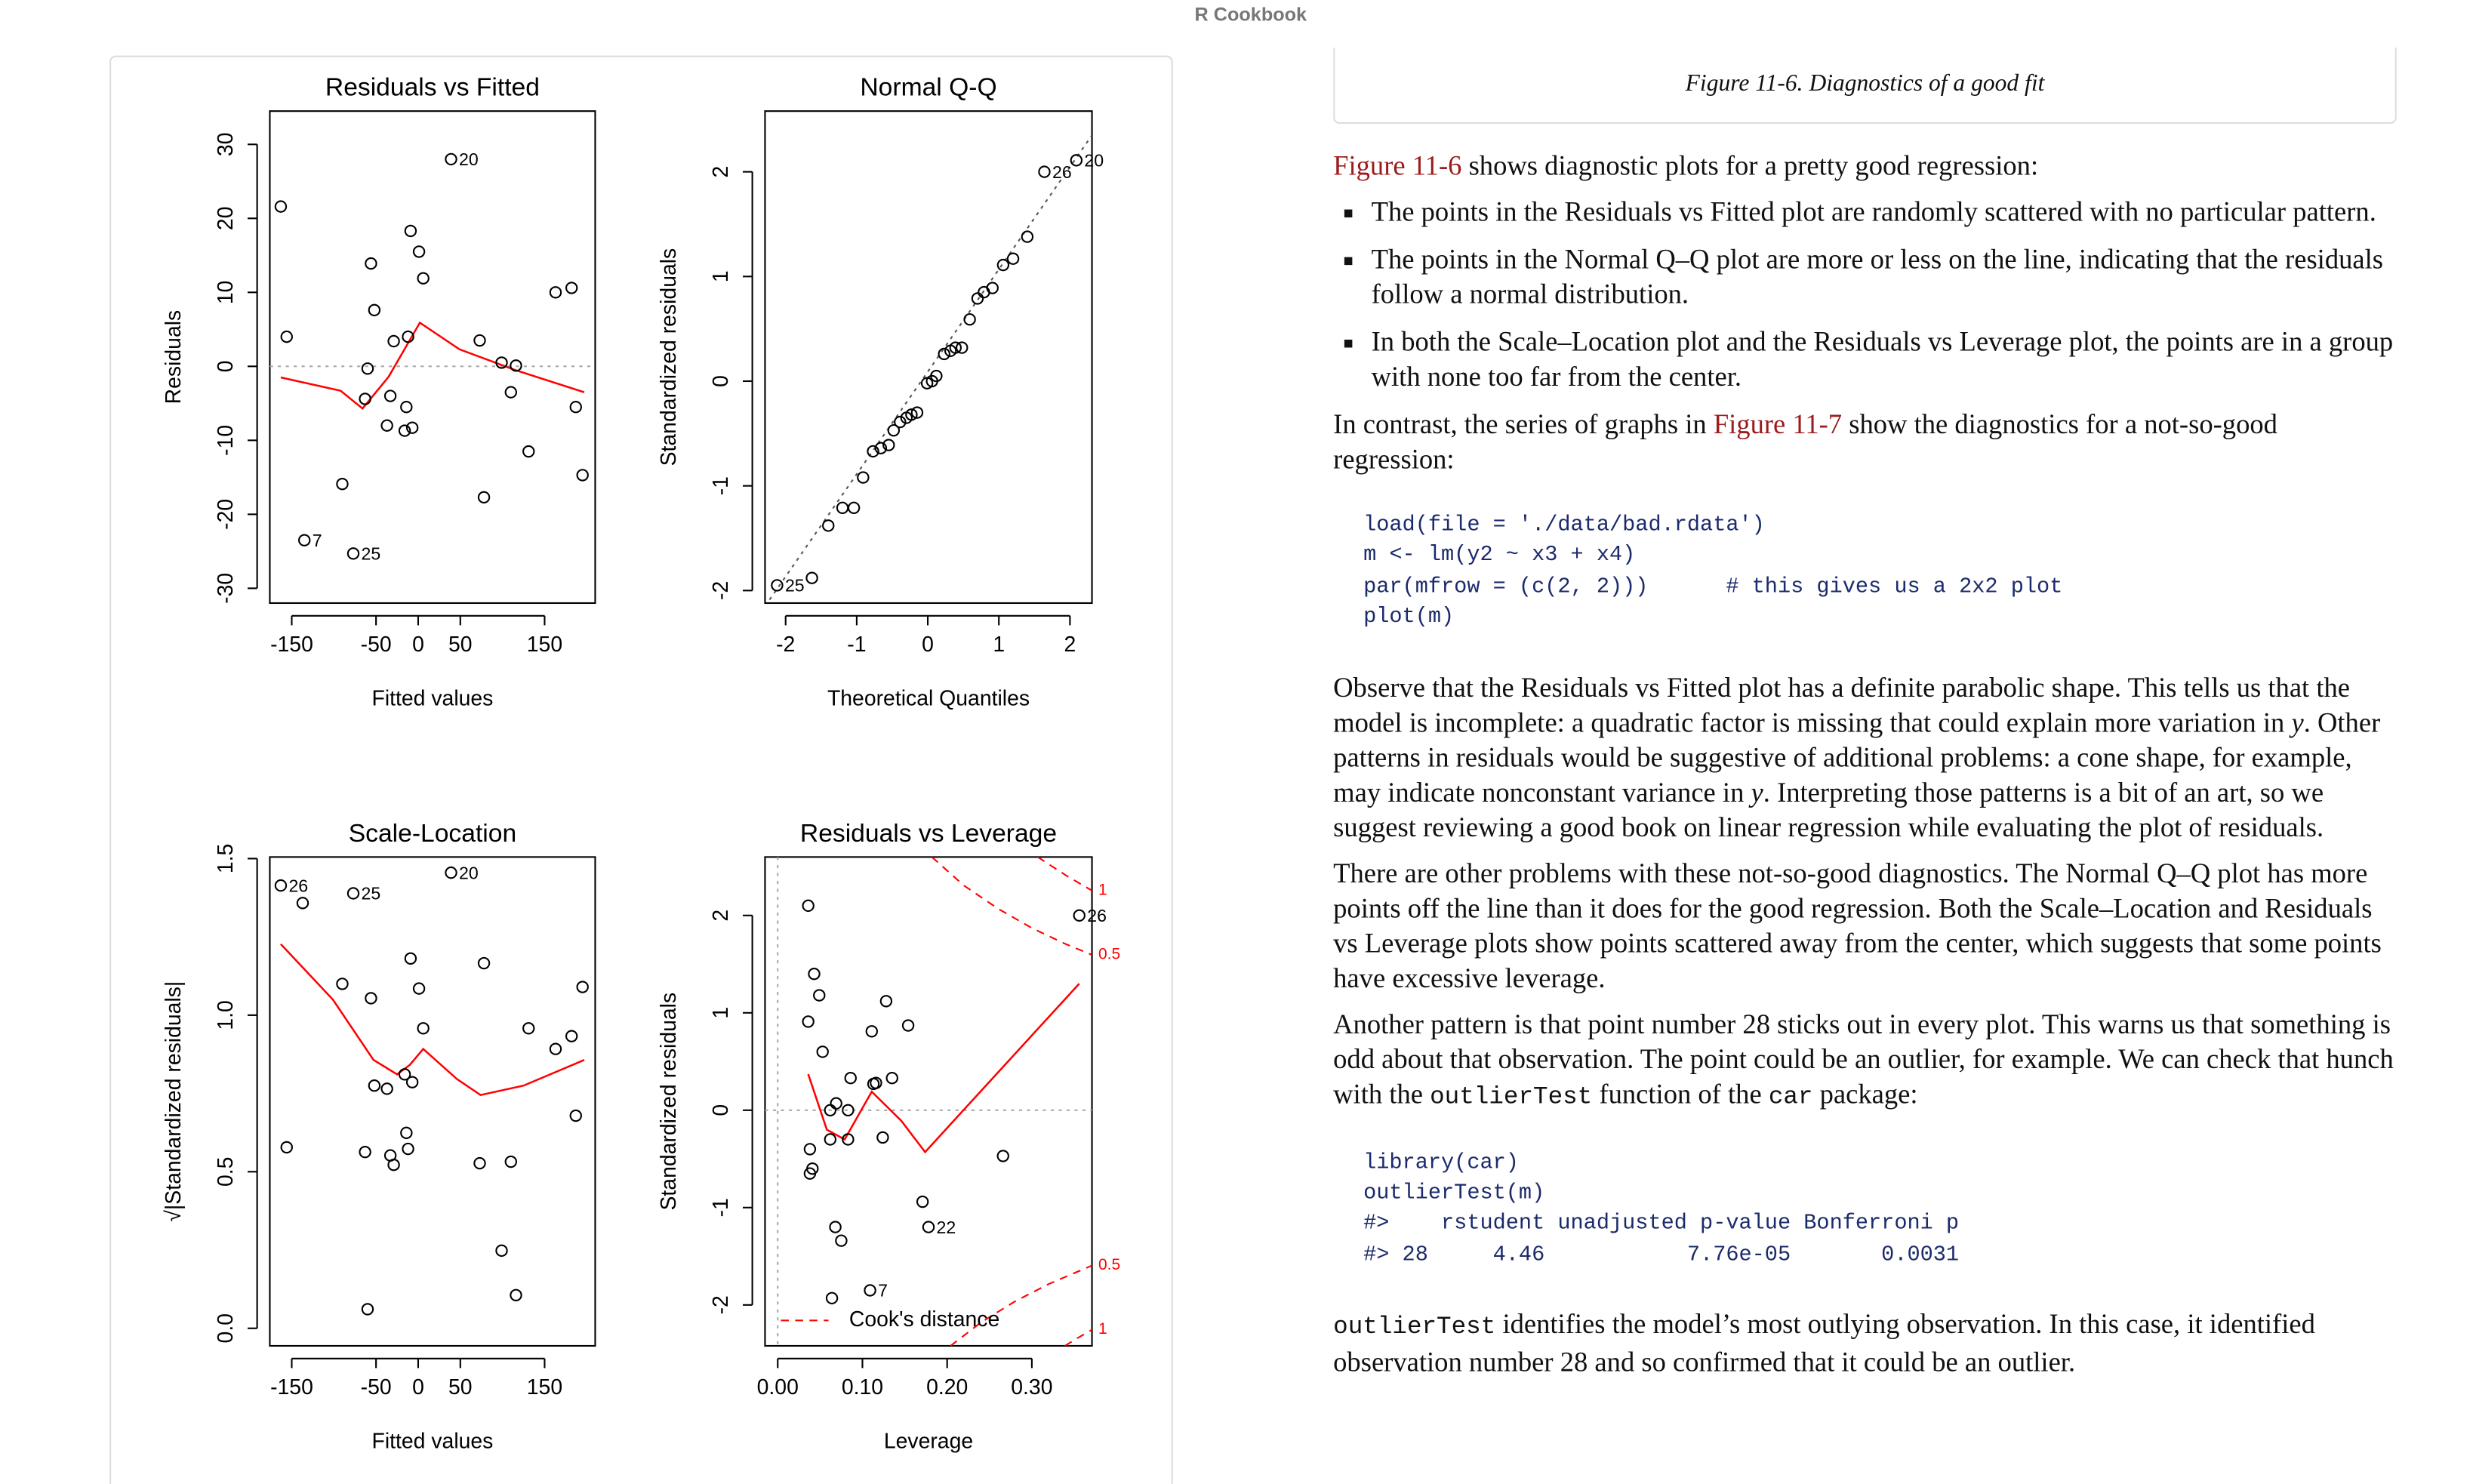  Describe the element at coordinates (1409, 618) in the screenshot. I see `code-line: plot(m)` at that location.